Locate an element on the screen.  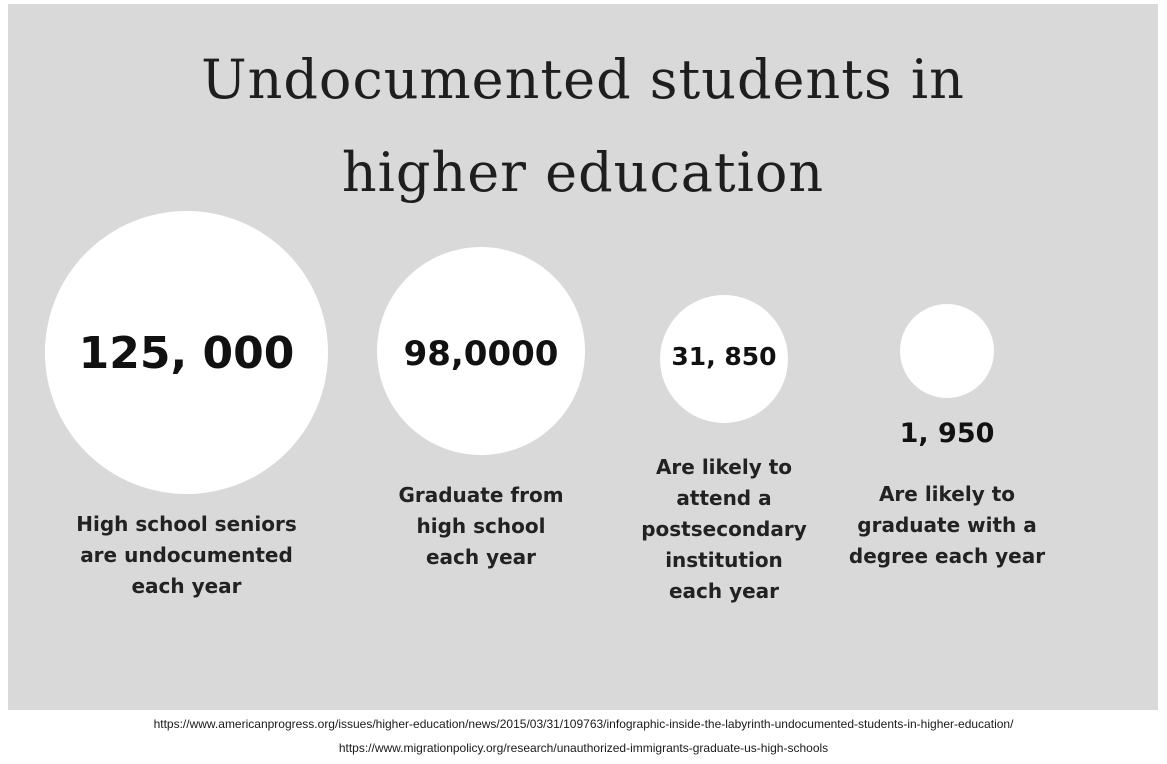
stat-circle-degree is located at coordinates (947, 351).